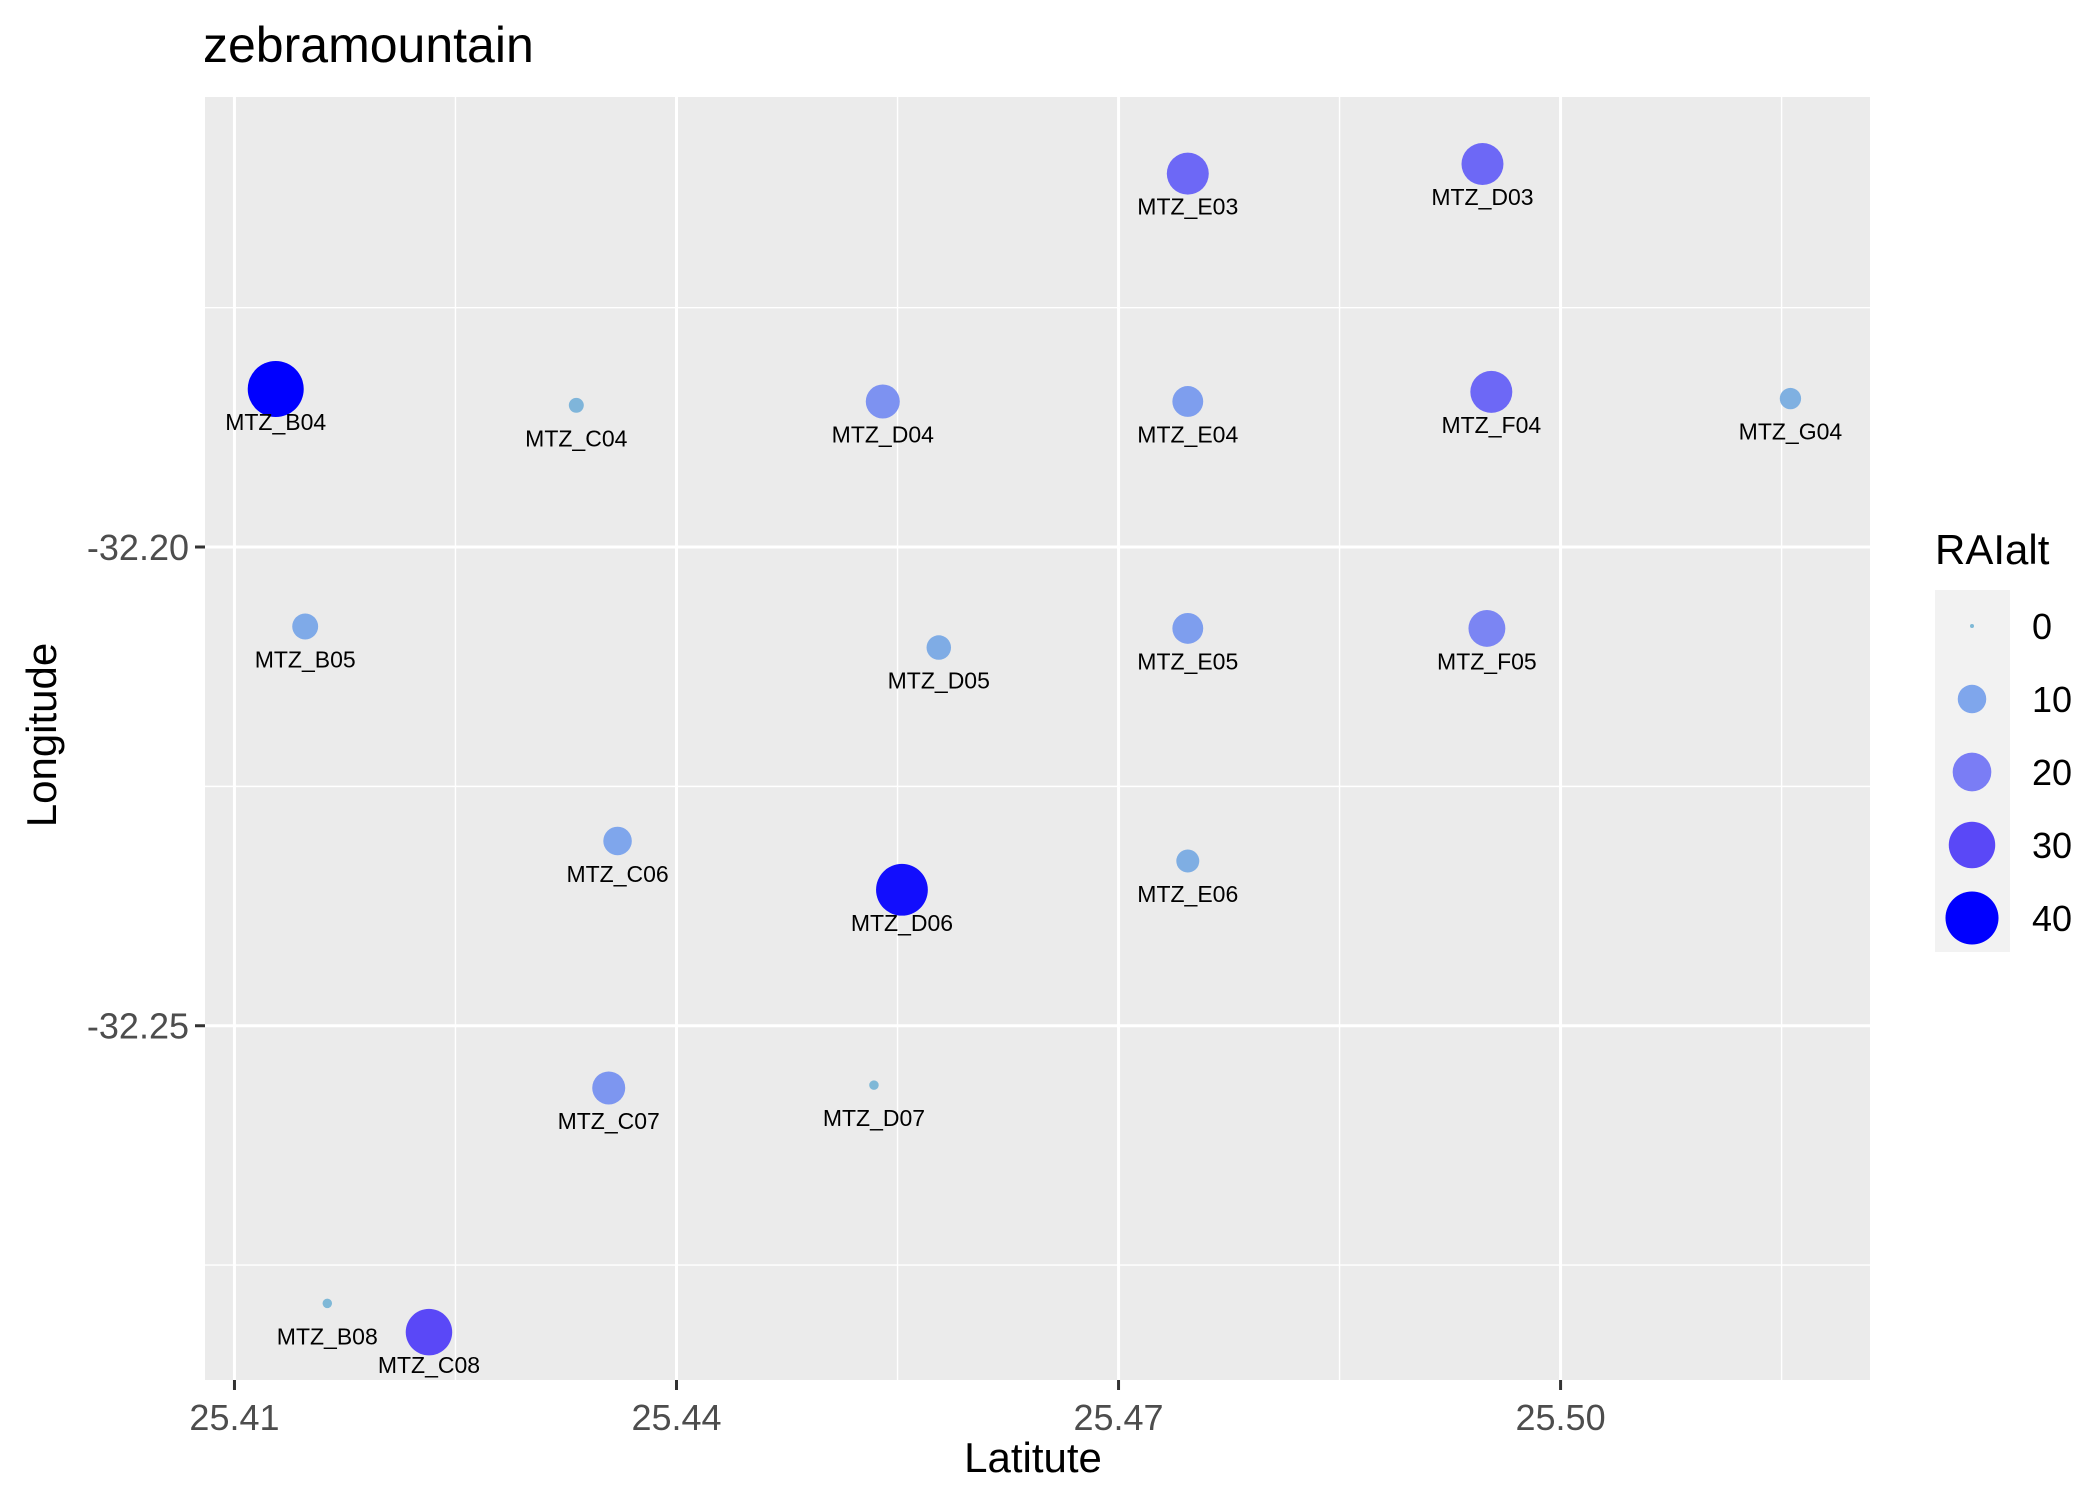 The image size is (2100, 1499). What do you see at coordinates (275, 422) in the screenshot?
I see `data-point-label: MTZ_B04` at bounding box center [275, 422].